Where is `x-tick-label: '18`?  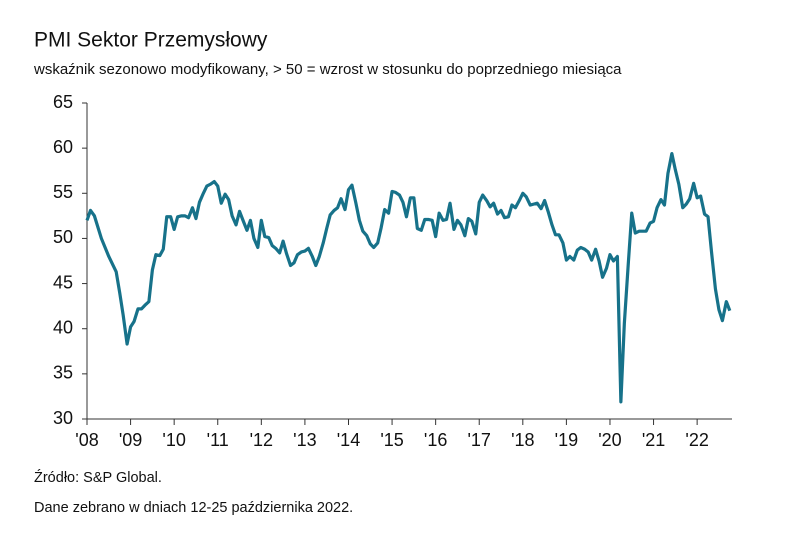
x-tick-label: '18 is located at coordinates (522, 440).